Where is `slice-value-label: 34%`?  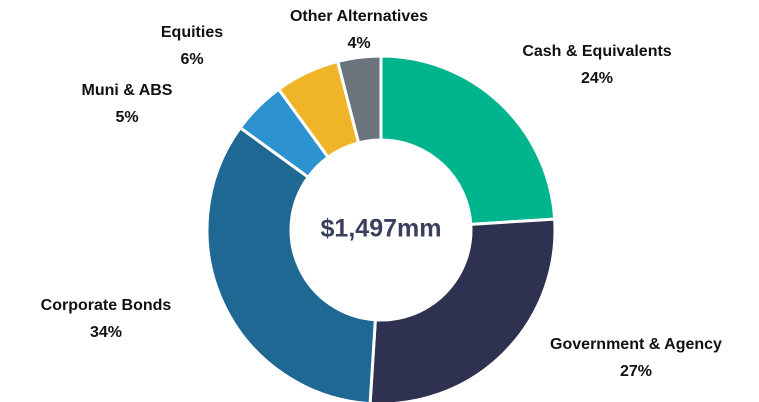 slice-value-label: 34% is located at coordinates (106, 332).